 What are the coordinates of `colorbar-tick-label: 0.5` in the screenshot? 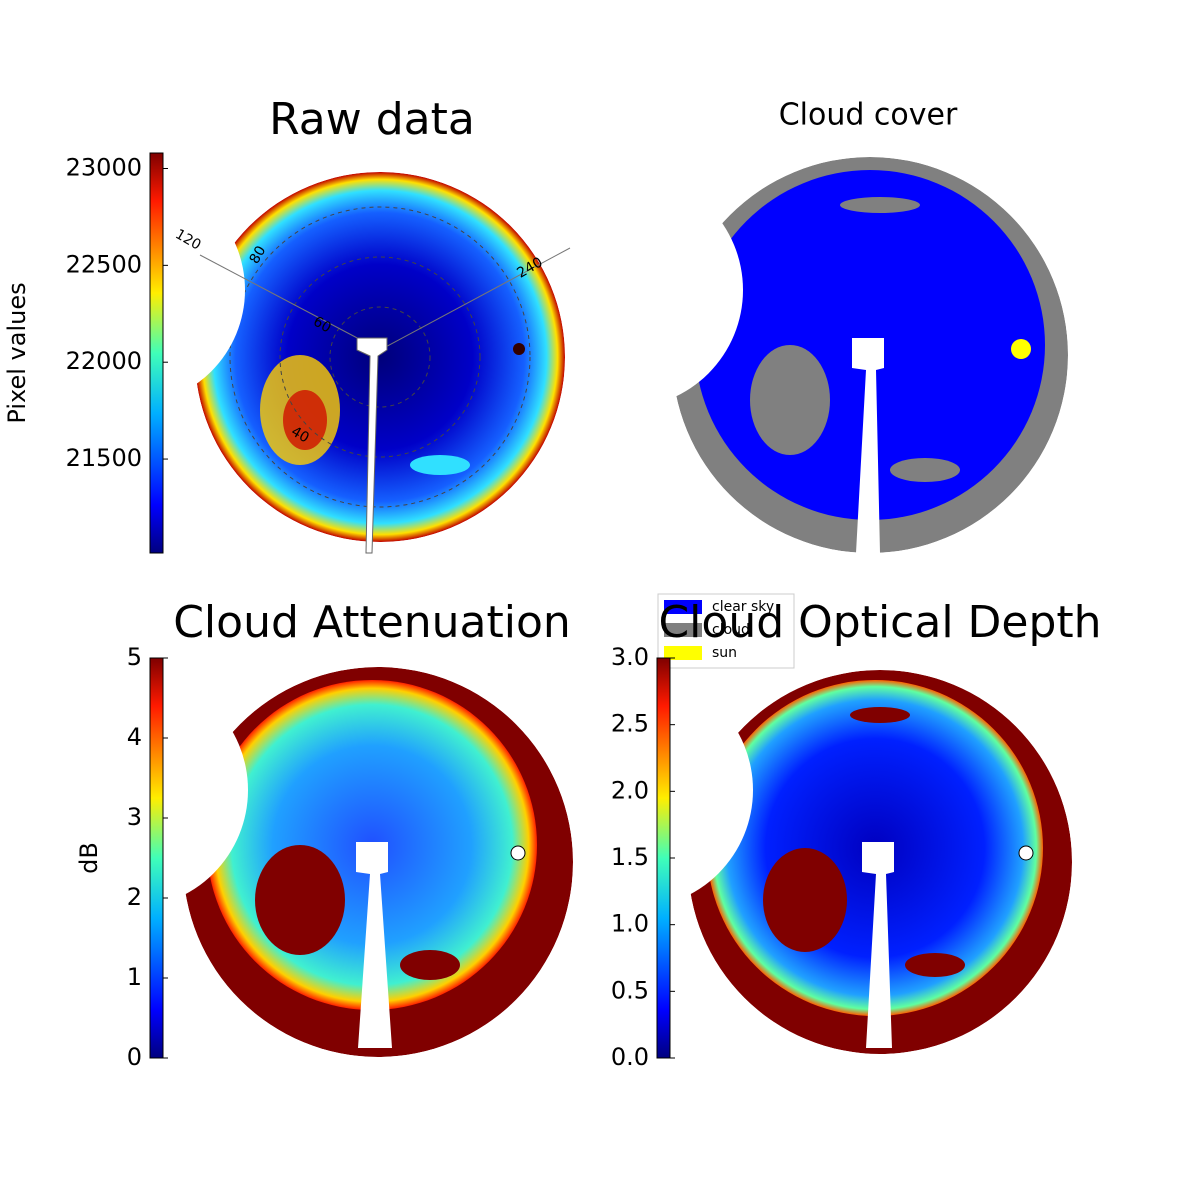 It's located at (630, 990).